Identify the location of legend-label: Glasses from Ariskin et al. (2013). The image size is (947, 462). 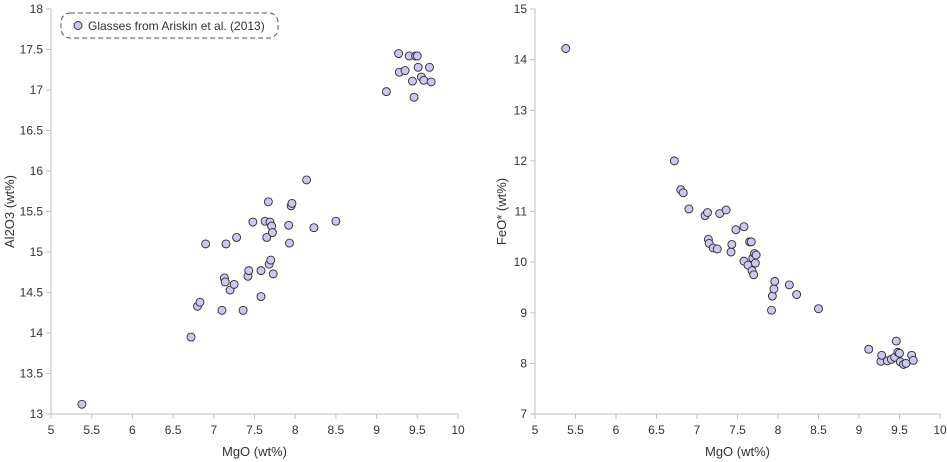
(176, 26).